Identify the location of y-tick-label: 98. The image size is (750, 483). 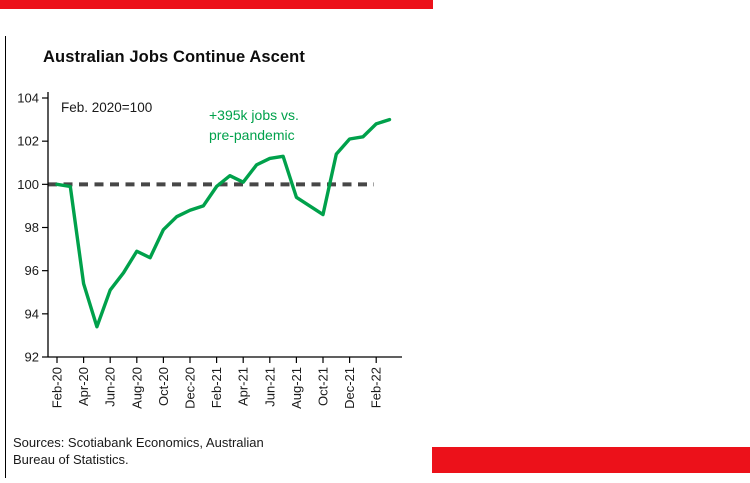
(32, 227).